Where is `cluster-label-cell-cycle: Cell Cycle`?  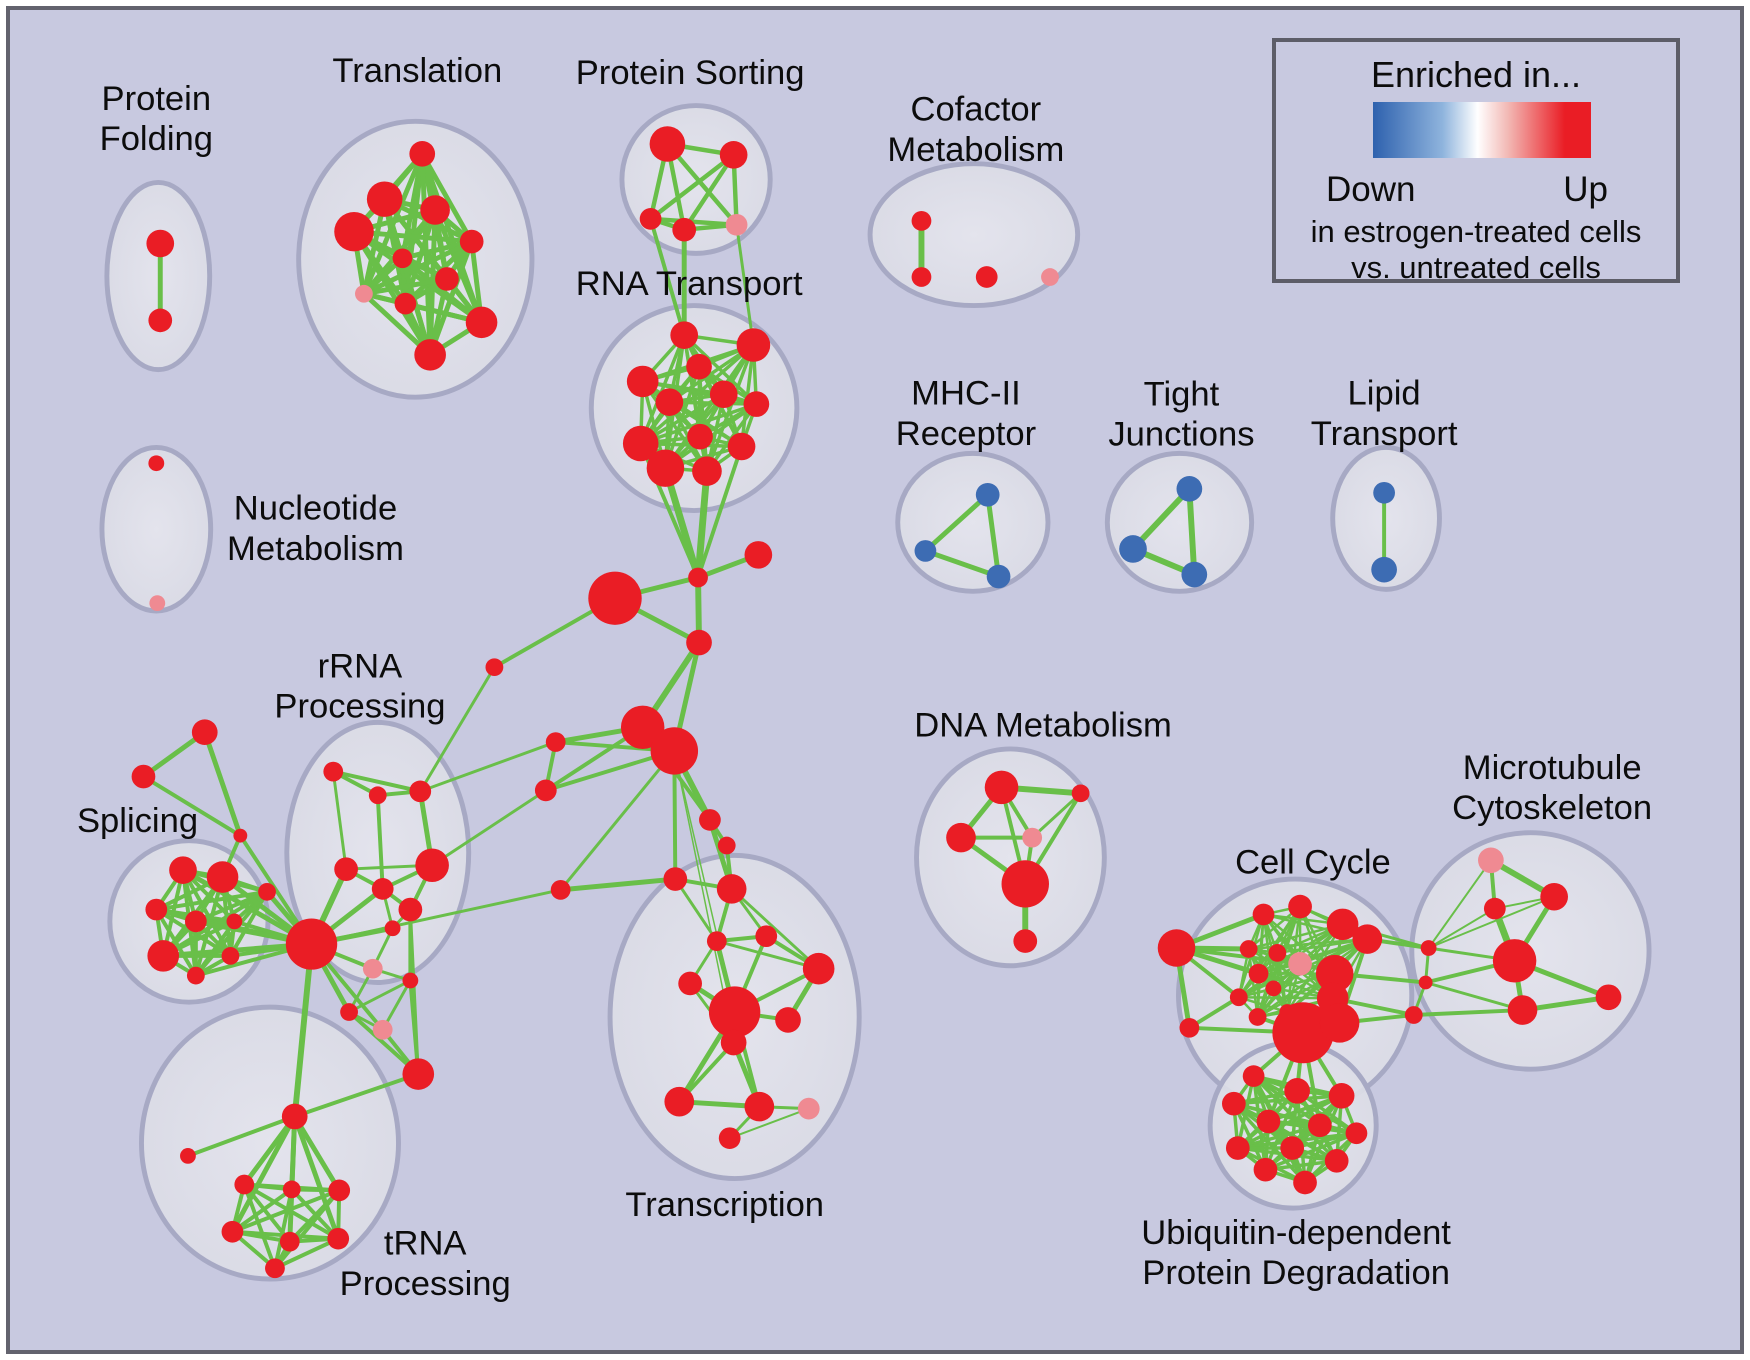
cluster-label-cell-cycle: Cell Cycle is located at coordinates (1313, 862).